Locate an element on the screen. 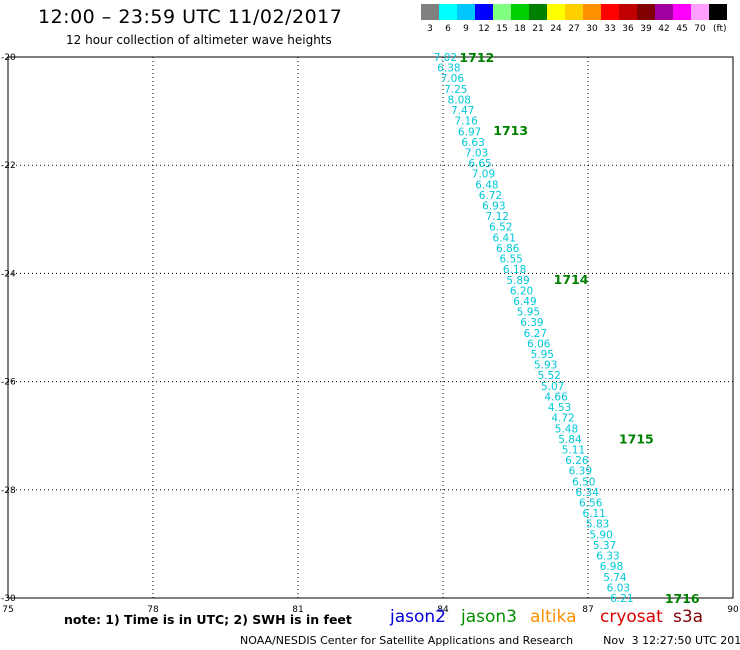 The width and height of the screenshot is (740, 650). swh-value-label: 7.09 is located at coordinates (483, 175).